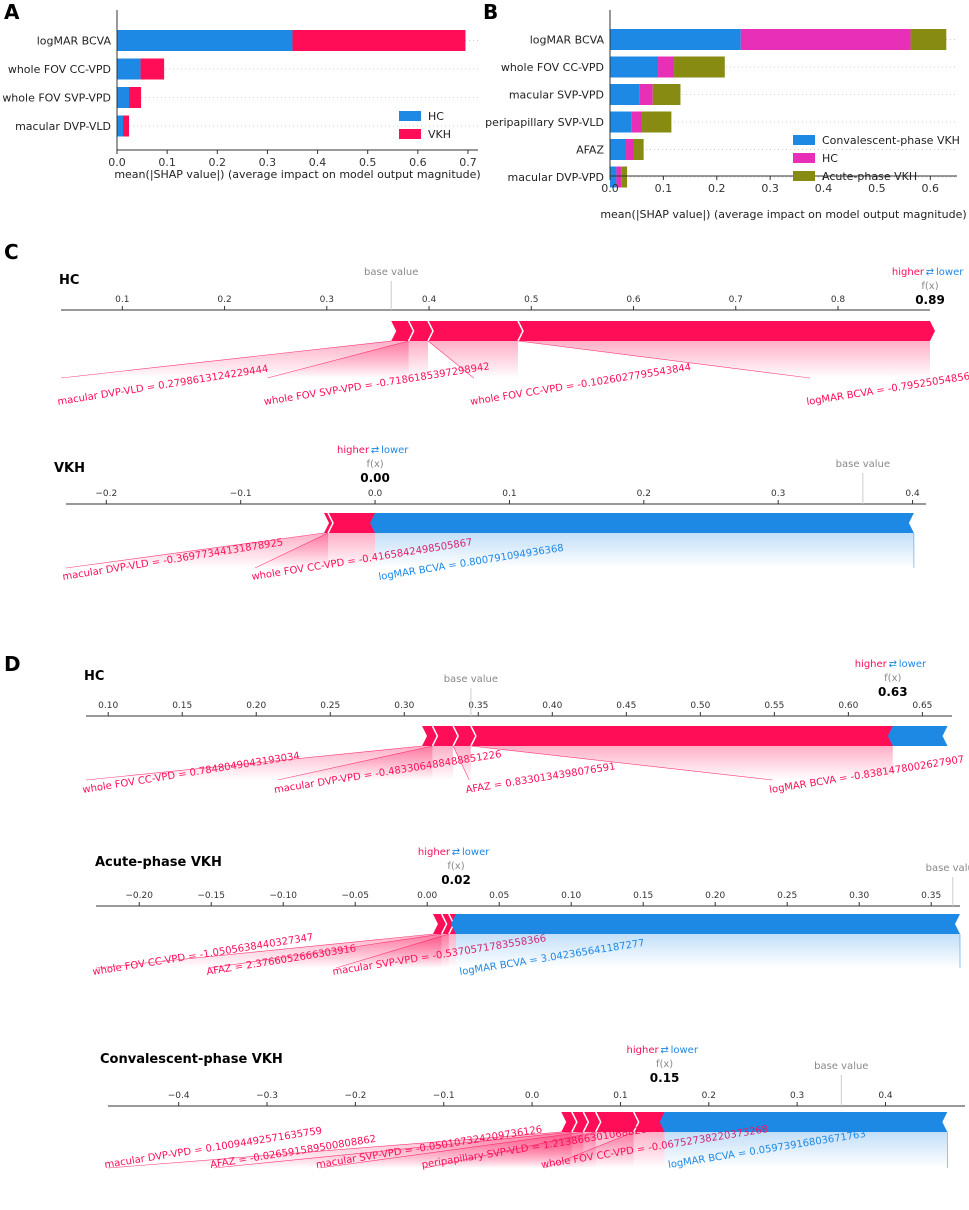 The image size is (969, 1210). What do you see at coordinates (531, 300) in the screenshot?
I see `force-tick-label: 0.5` at bounding box center [531, 300].